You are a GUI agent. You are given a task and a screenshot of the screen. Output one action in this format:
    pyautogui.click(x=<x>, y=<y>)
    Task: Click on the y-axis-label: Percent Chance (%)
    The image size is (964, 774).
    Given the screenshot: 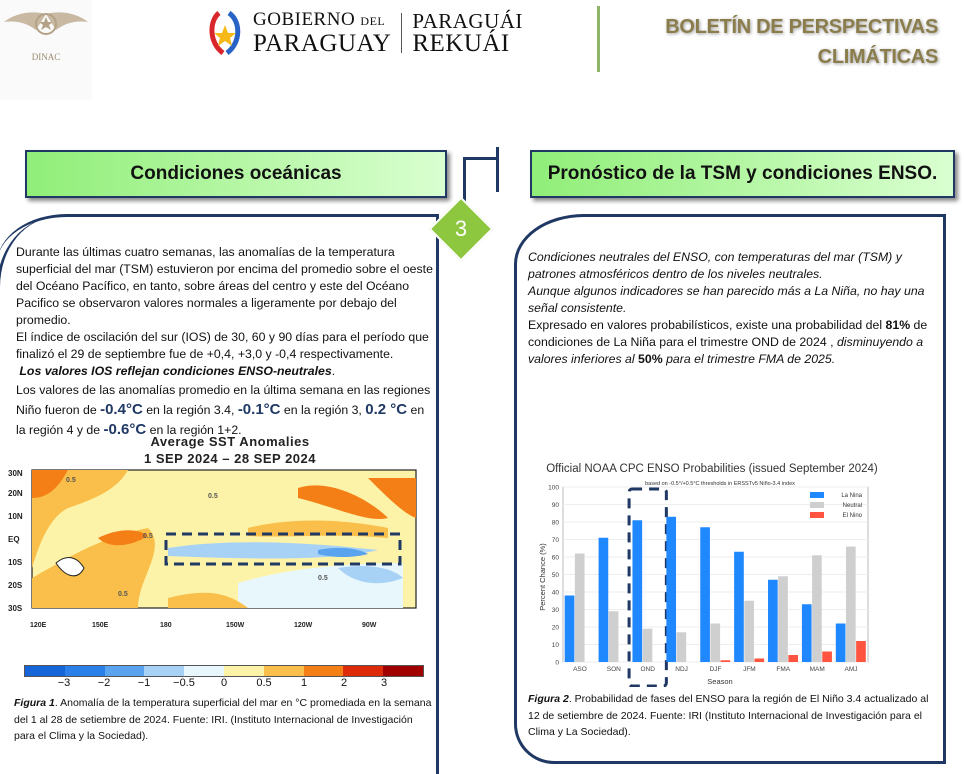 What is the action you would take?
    pyautogui.click(x=542, y=577)
    